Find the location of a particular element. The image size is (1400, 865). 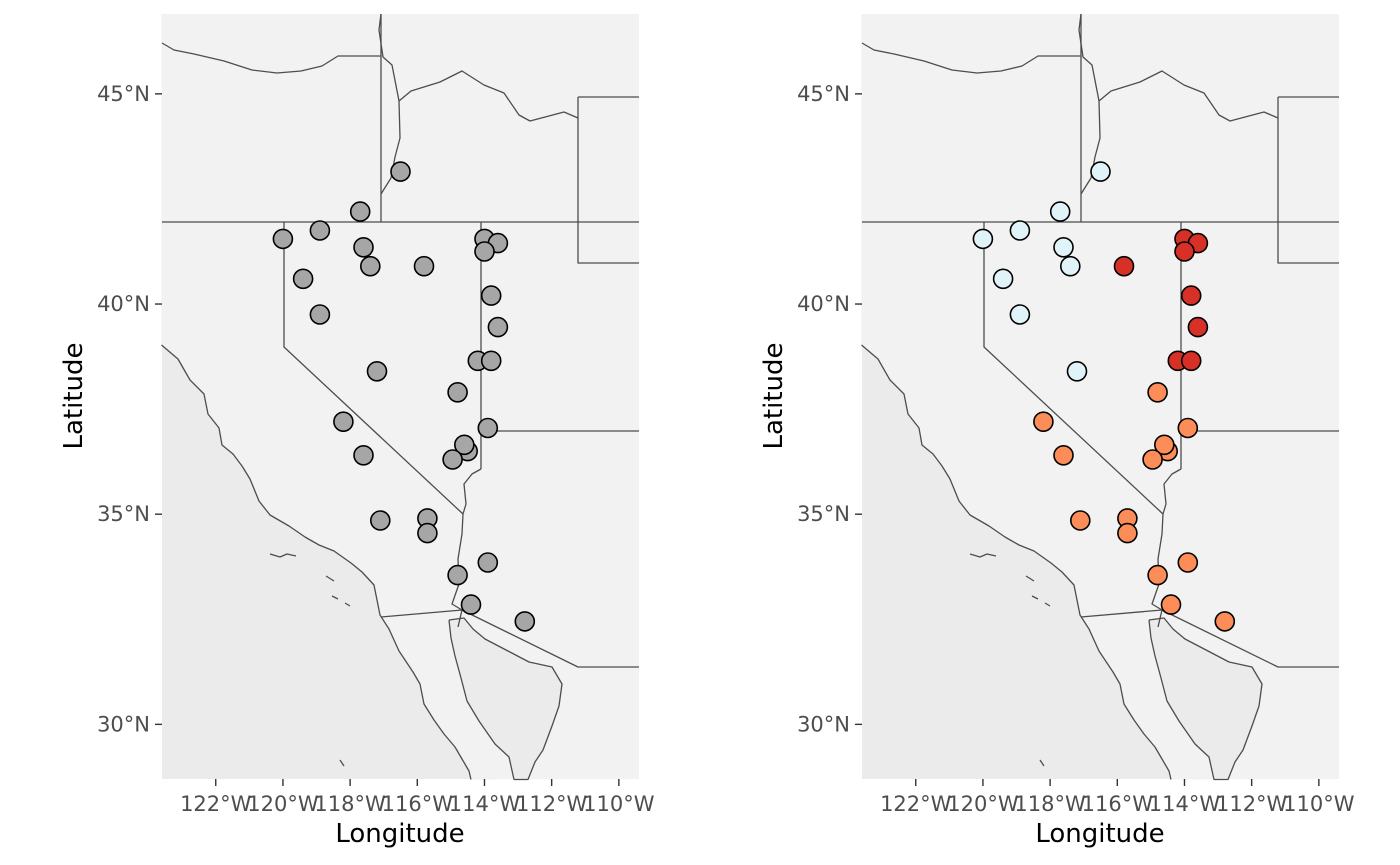

y-tick-label: 40°N is located at coordinates (823, 304).